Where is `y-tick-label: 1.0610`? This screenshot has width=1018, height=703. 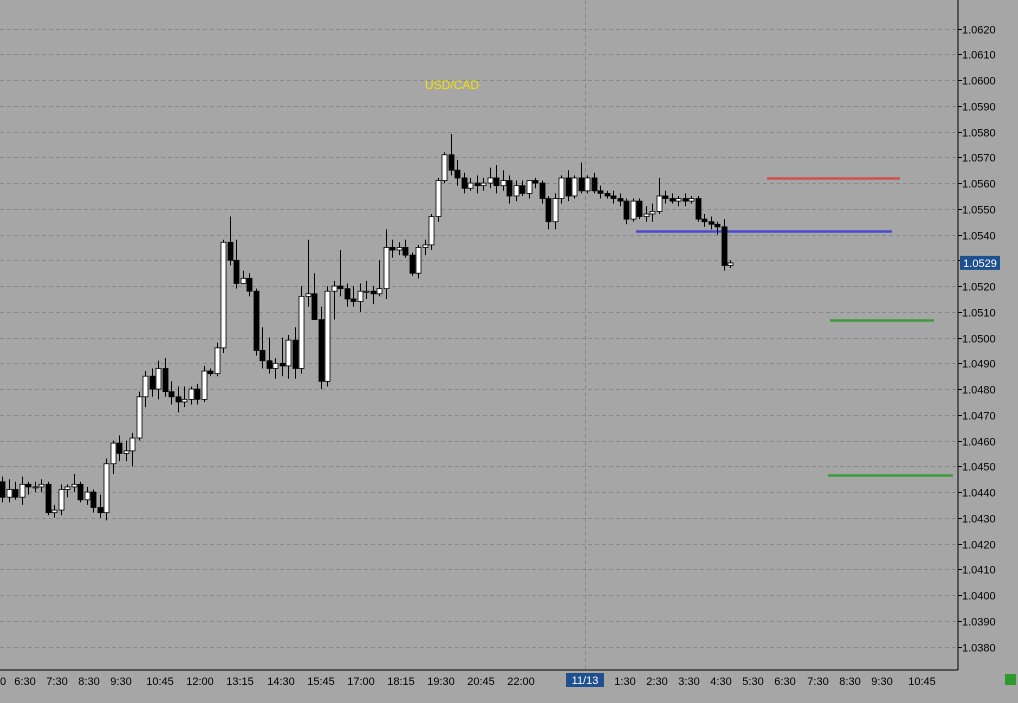 y-tick-label: 1.0610 is located at coordinates (979, 56).